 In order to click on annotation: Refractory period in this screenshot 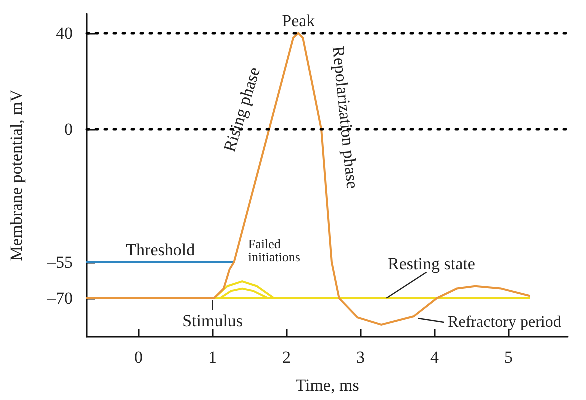, I will do `click(505, 323)`.